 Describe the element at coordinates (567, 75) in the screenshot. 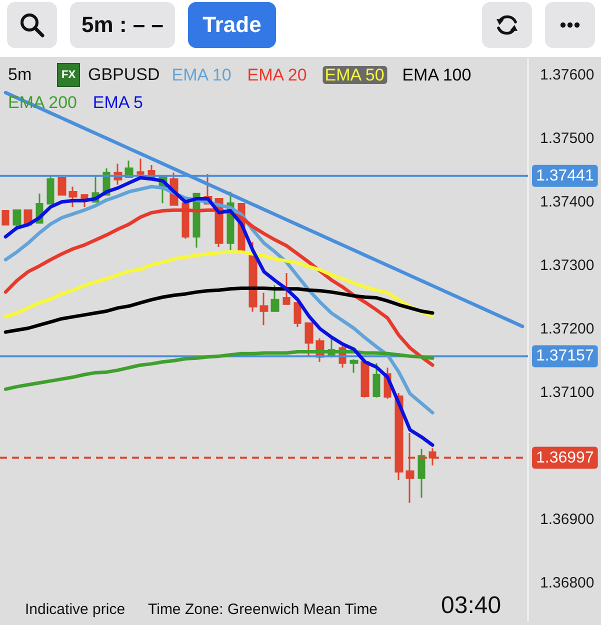

I see `y-tick-label: 1.37600` at that location.